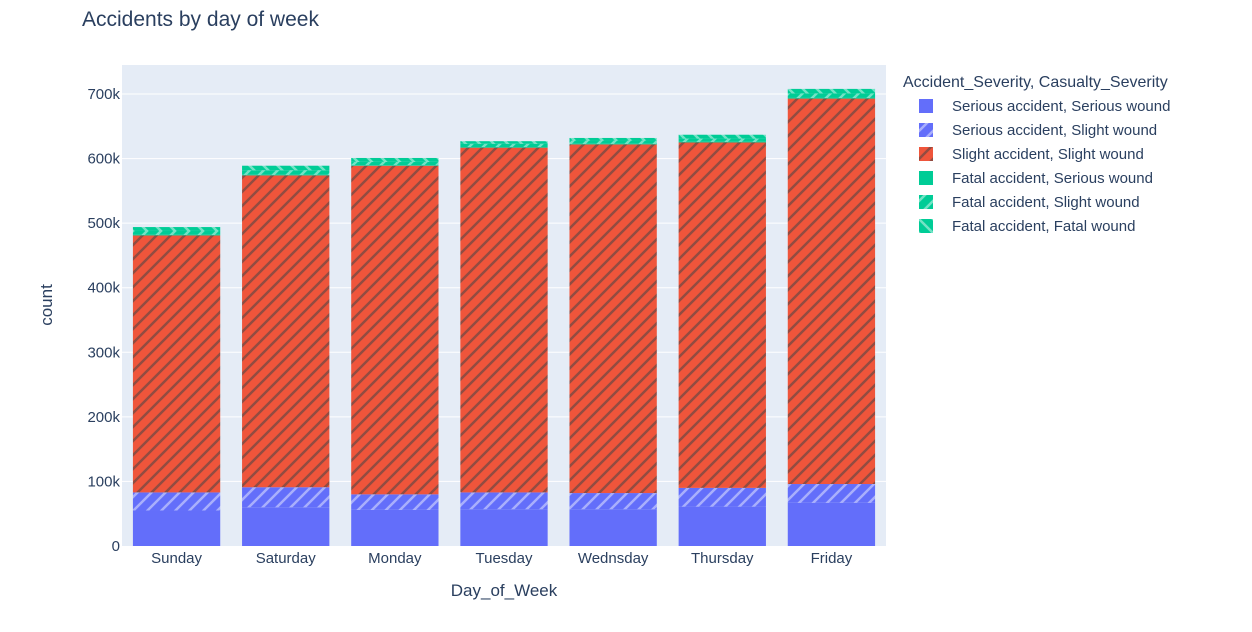  I want to click on x-tick-label: Tuesday, so click(504, 558).